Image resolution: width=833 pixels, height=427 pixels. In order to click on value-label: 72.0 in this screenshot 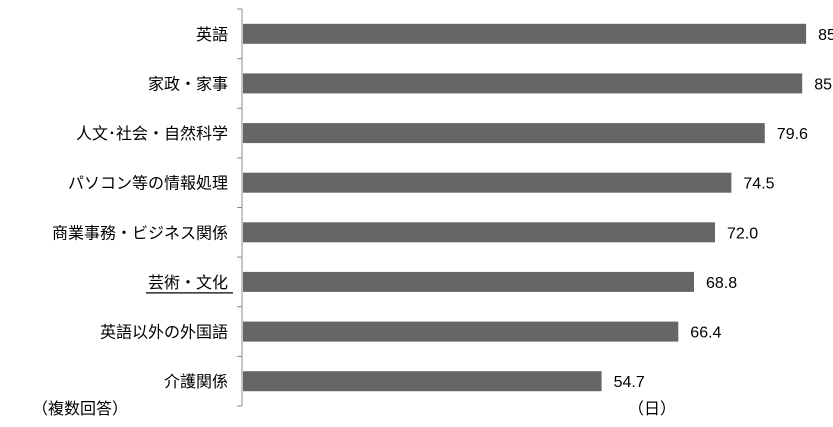, I will do `click(742, 233)`.